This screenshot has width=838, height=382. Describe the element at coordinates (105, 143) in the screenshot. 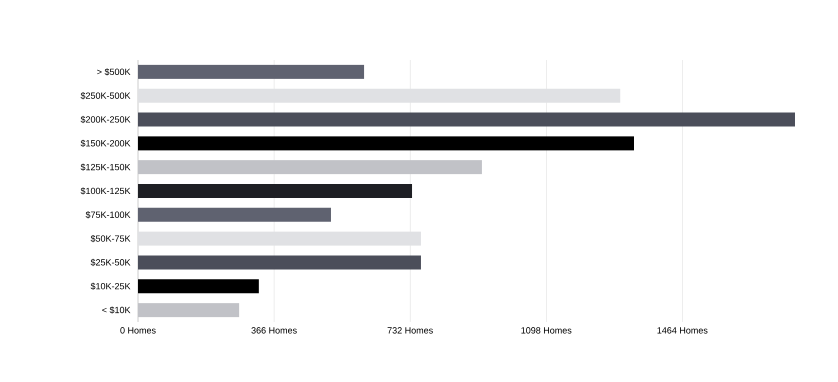

I see `y-tick-label: $150K-200K` at that location.